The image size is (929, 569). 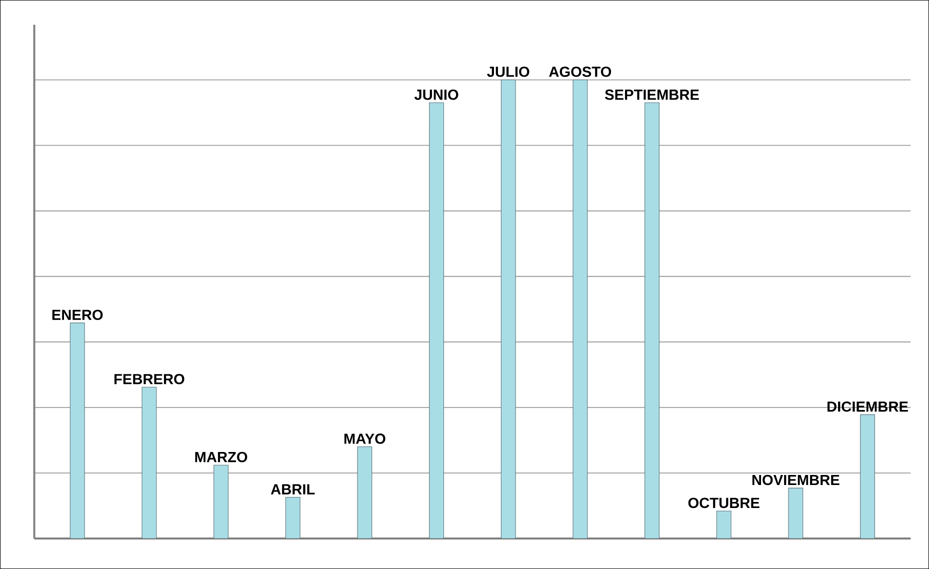 I want to click on x-tick-label: JUNIO, so click(x=436, y=95).